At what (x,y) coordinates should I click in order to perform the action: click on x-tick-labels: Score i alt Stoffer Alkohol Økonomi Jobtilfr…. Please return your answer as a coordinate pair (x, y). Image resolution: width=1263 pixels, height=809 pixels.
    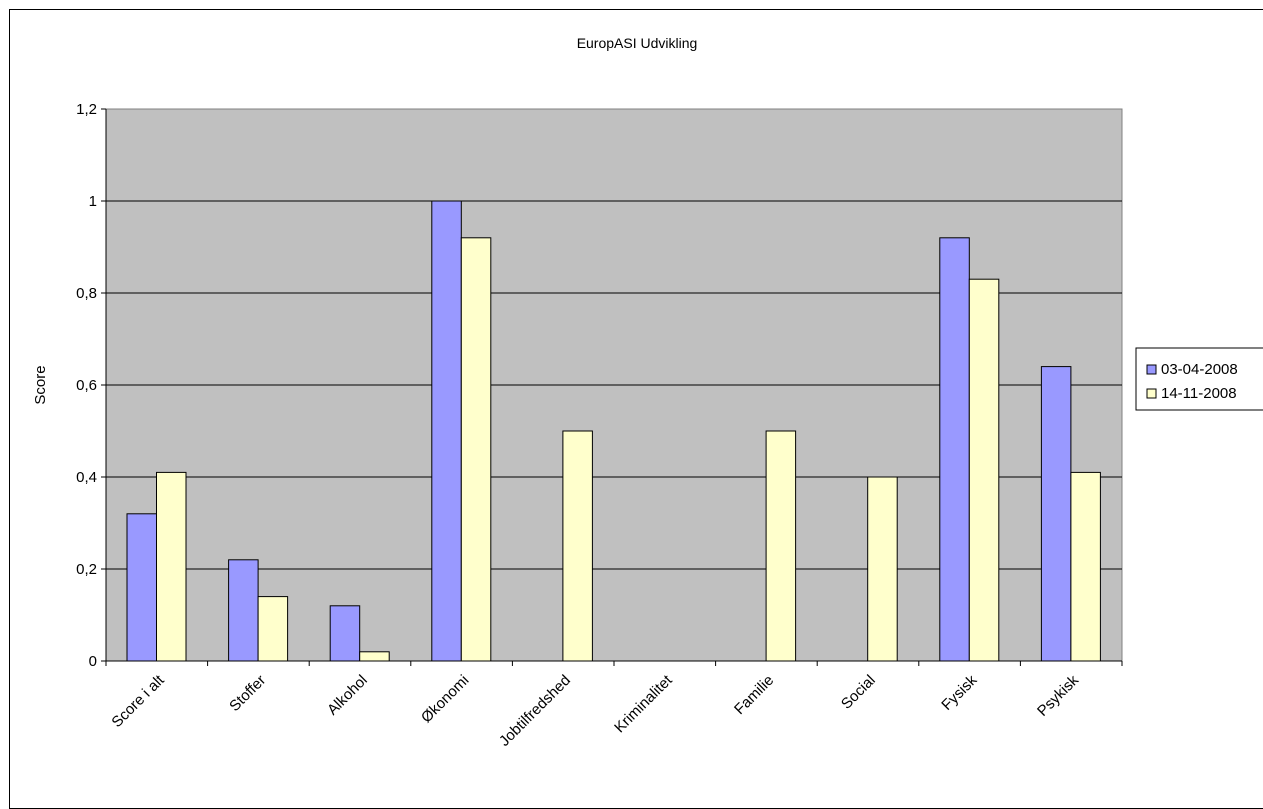
    Looking at the image, I should click on (595, 710).